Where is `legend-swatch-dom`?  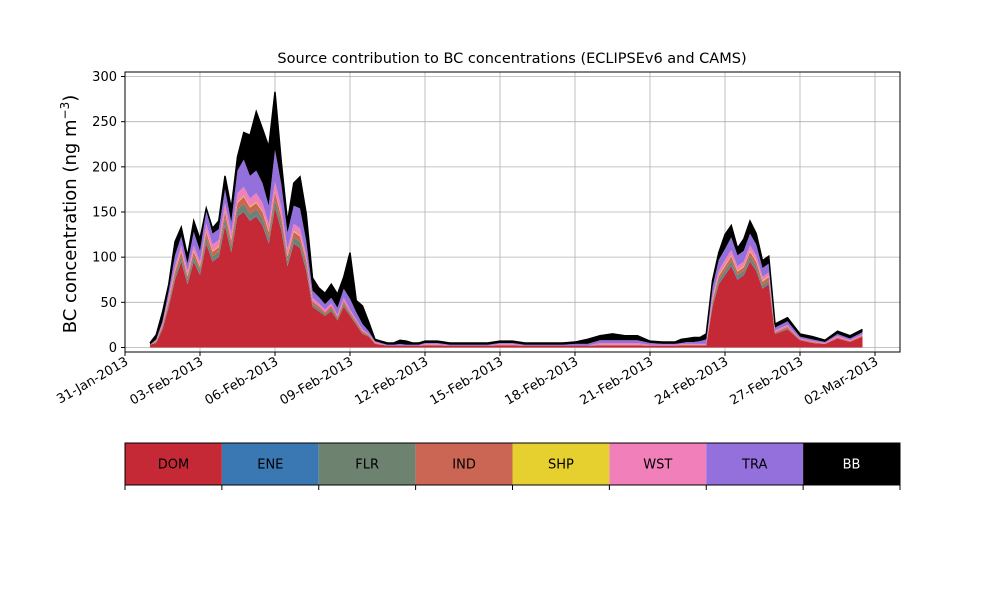
legend-swatch-dom is located at coordinates (173, 464).